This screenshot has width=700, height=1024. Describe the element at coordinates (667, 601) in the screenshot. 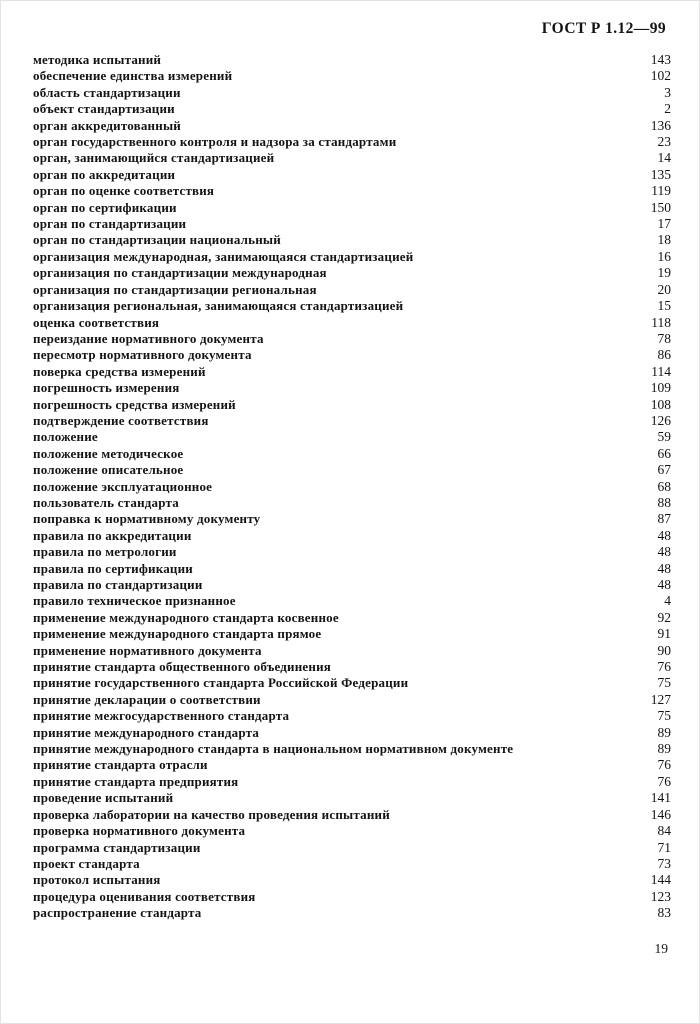

I see `index-page: 4` at that location.